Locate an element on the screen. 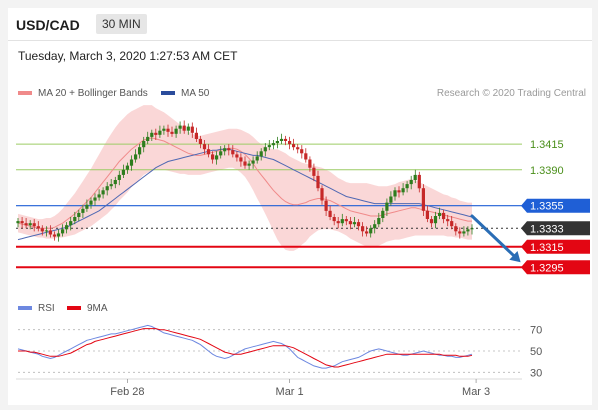 Image resolution: width=598 pixels, height=410 pixels. forecast-arrow-shaft is located at coordinates (492, 235).